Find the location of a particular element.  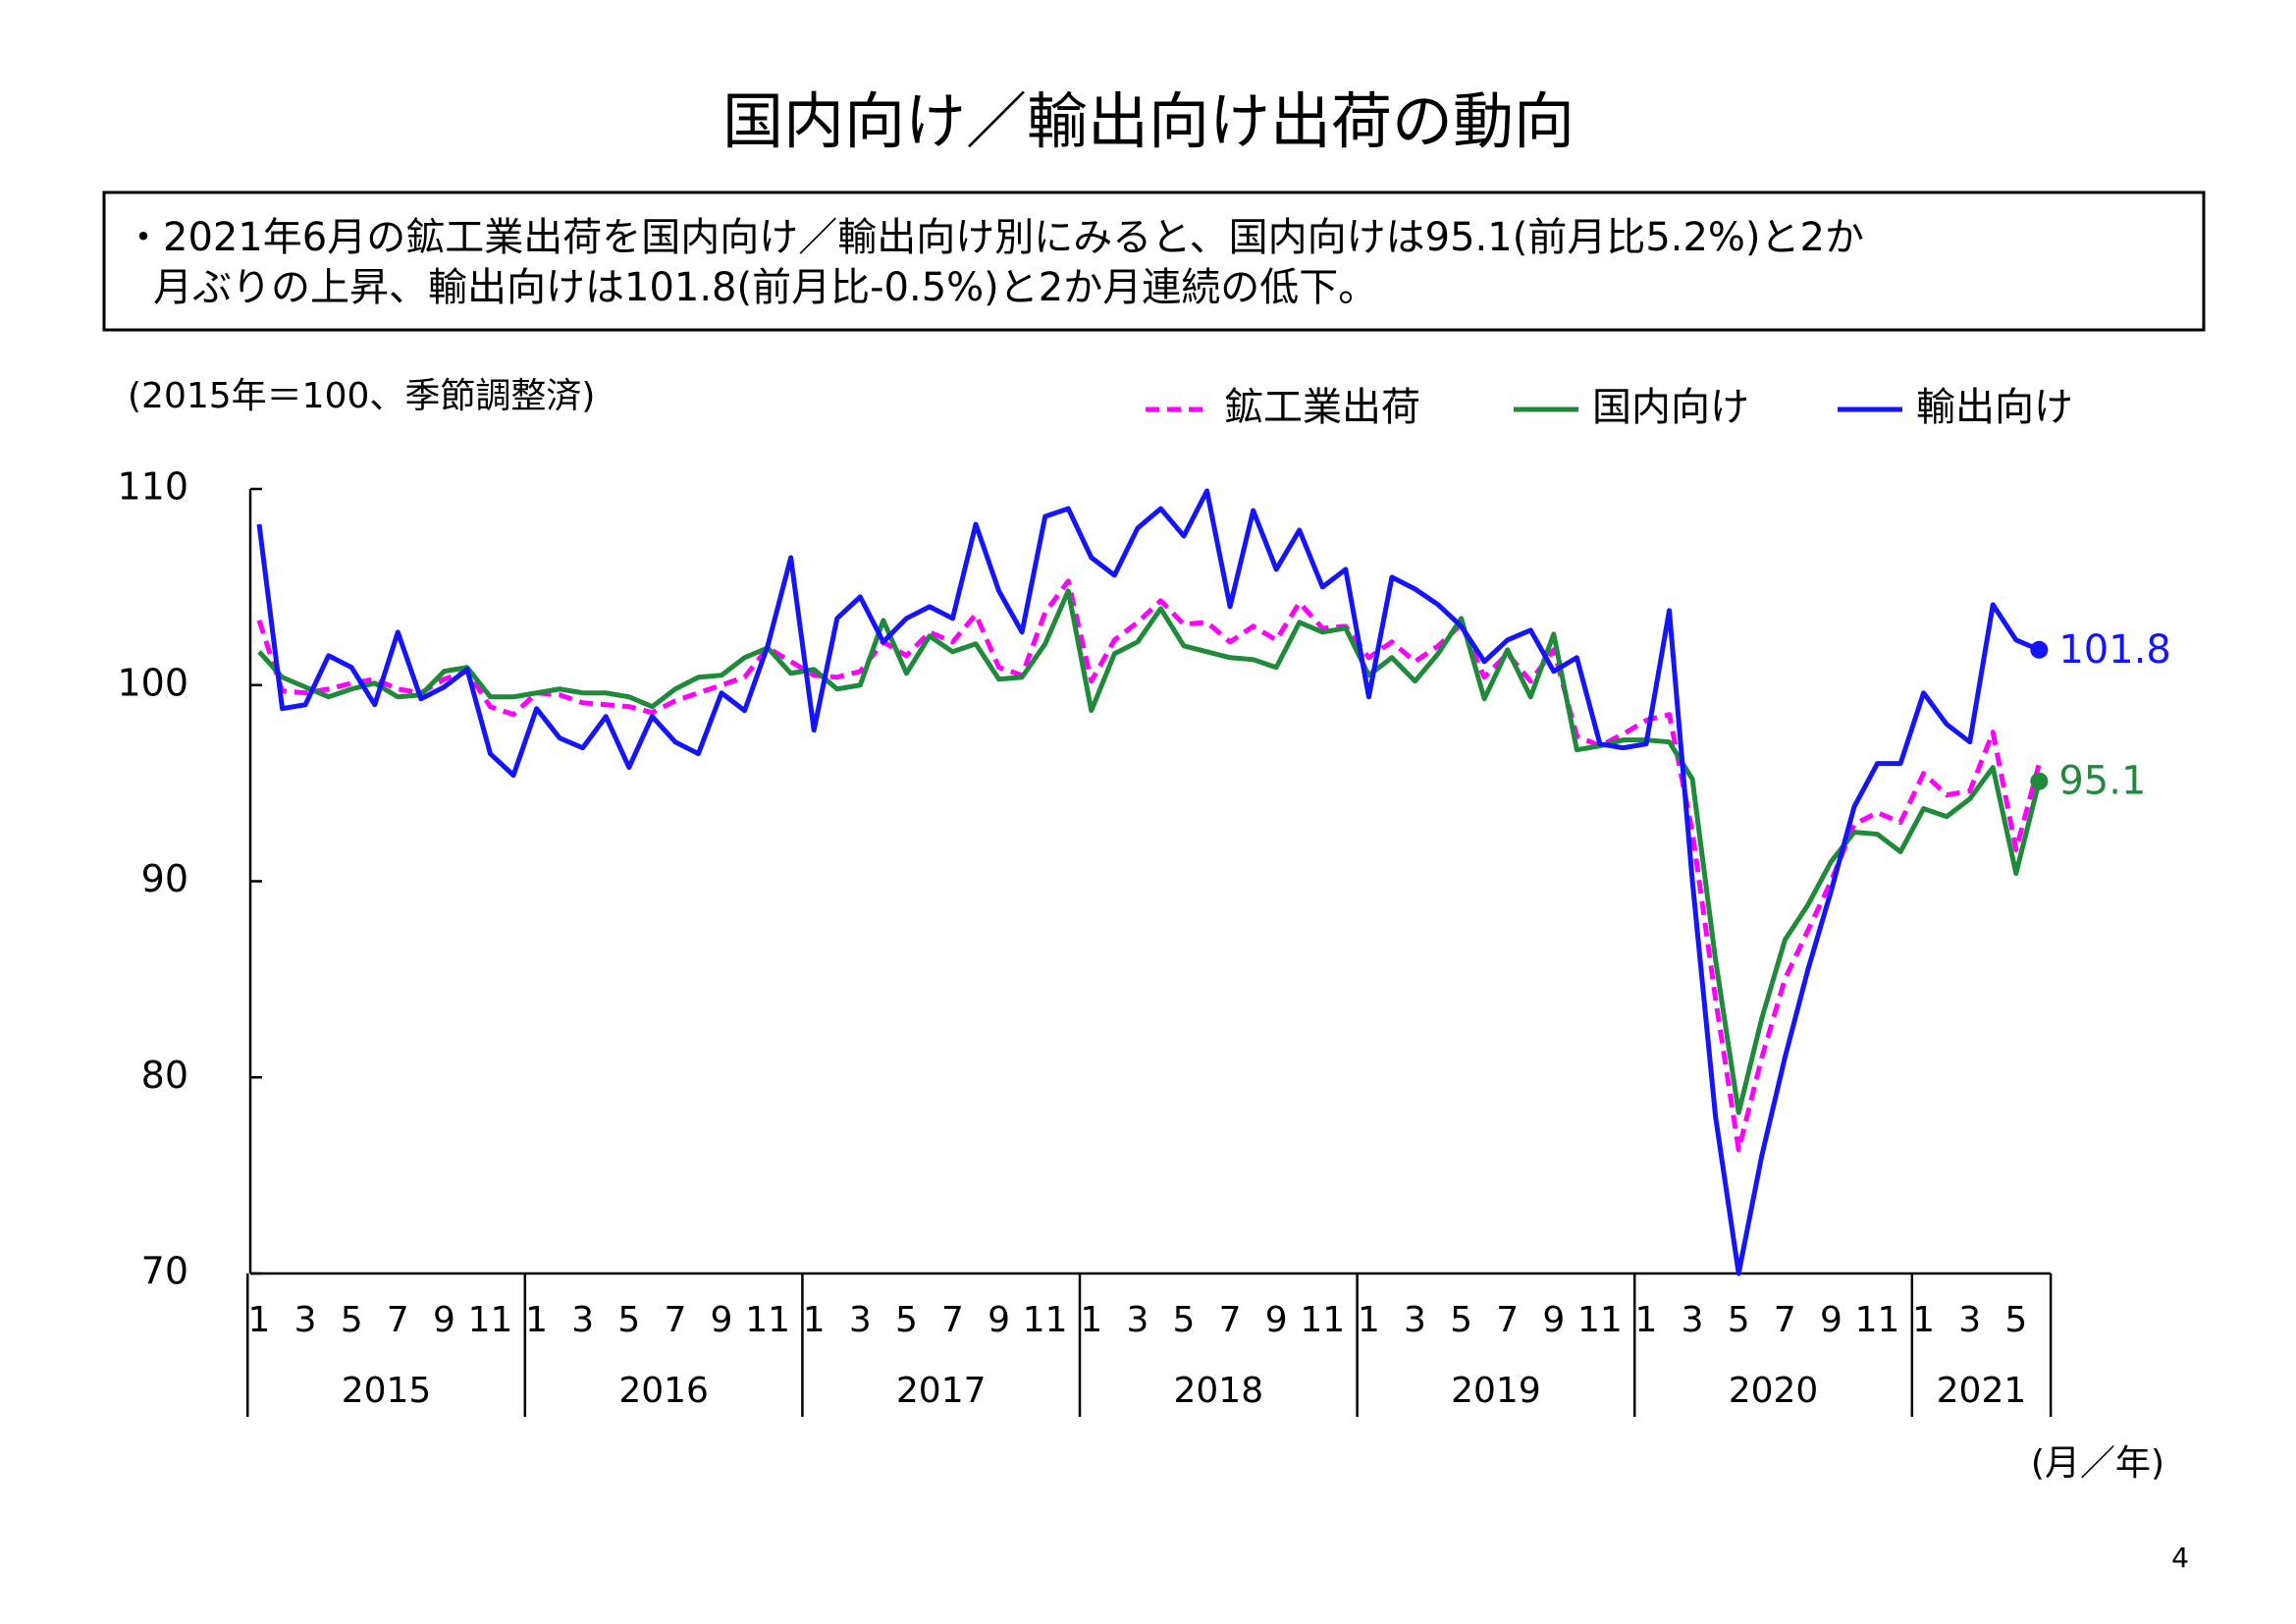

year-label: 2019 is located at coordinates (1496, 1391).